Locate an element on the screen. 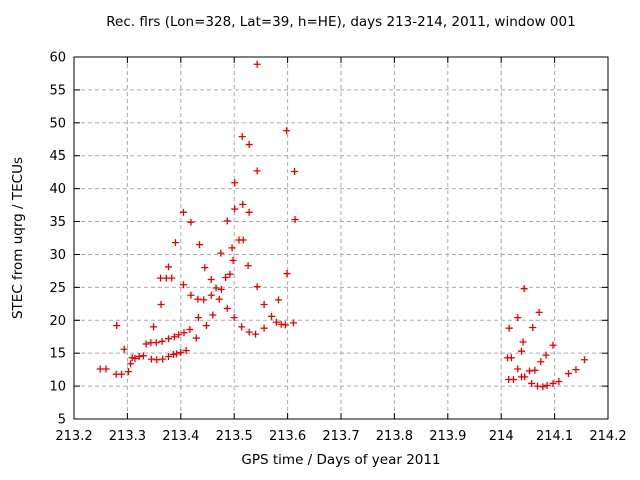 The width and height of the screenshot is (640, 480). x-tick-label: 213.3 is located at coordinates (127, 436).